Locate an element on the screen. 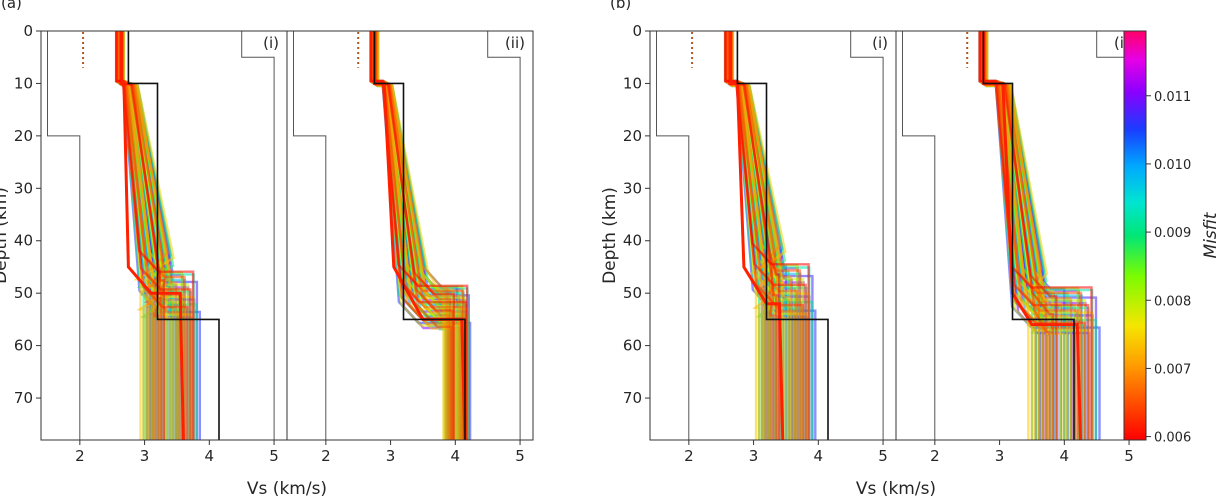 This screenshot has width=1224, height=498. colorbar-bar is located at coordinates (1135, 235).